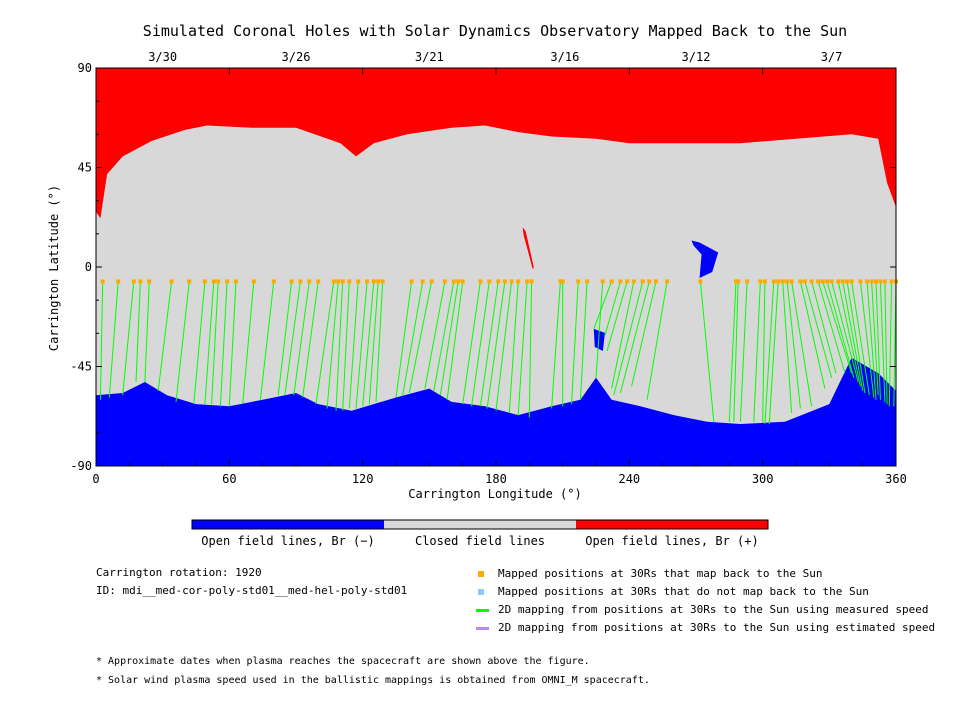 Image resolution: width=960 pixels, height=720 pixels. Describe the element at coordinates (480, 541) in the screenshot. I see `colorbar-label: Closed field lines` at that location.